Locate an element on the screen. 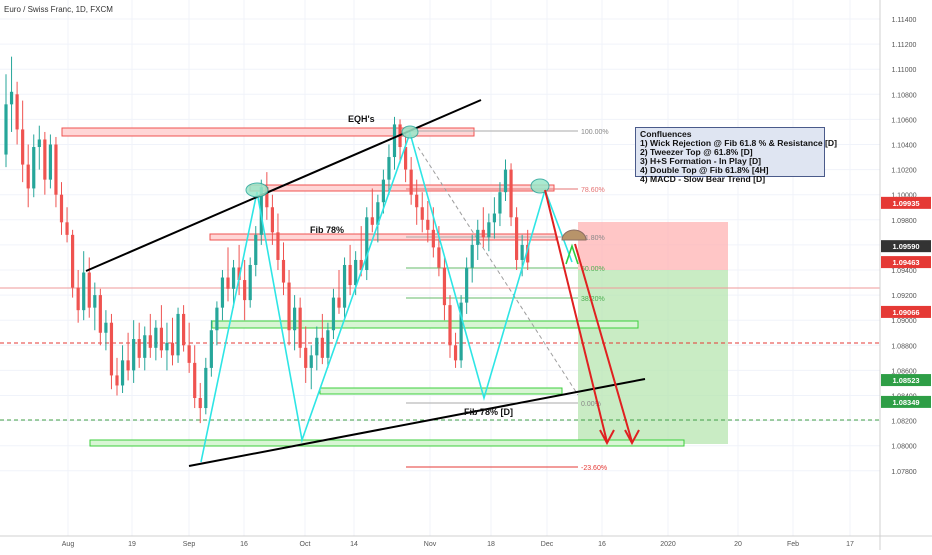 The height and width of the screenshot is (555, 932). take-profit-zone is located at coordinates (653, 357).